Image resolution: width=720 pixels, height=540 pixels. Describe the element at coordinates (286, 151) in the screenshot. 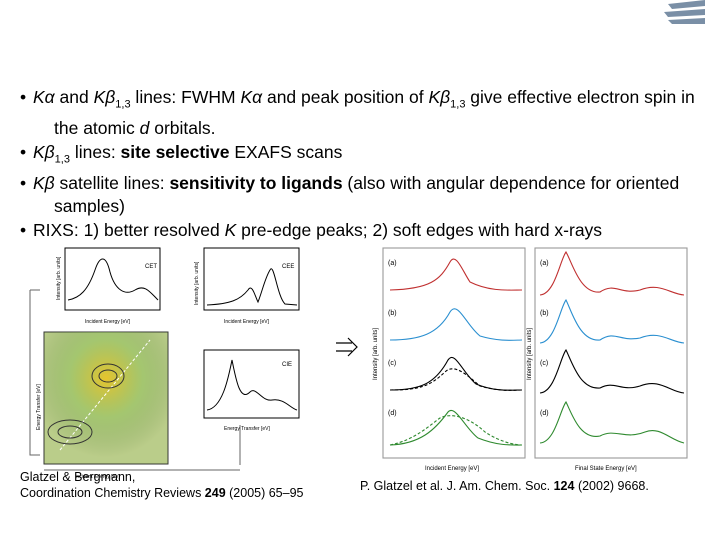

I see `text: EXAFS scans` at that location.